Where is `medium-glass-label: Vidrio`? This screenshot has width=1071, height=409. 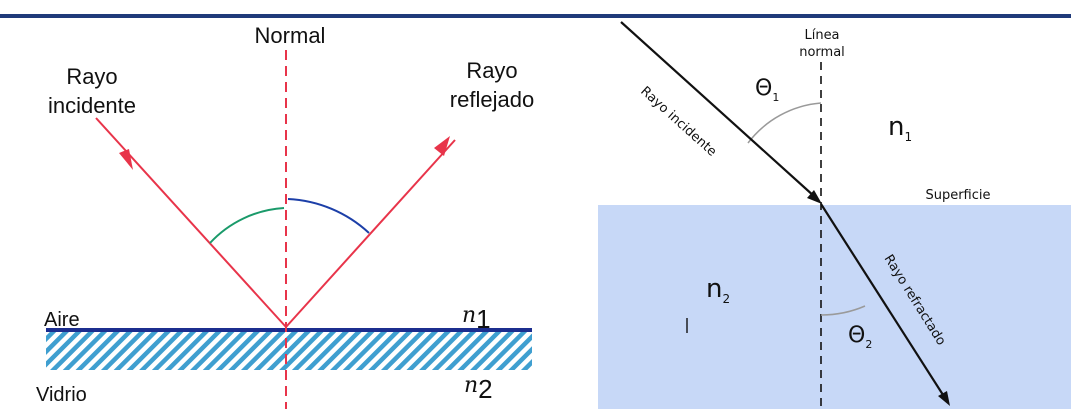
medium-glass-label: Vidrio is located at coordinates (61, 395).